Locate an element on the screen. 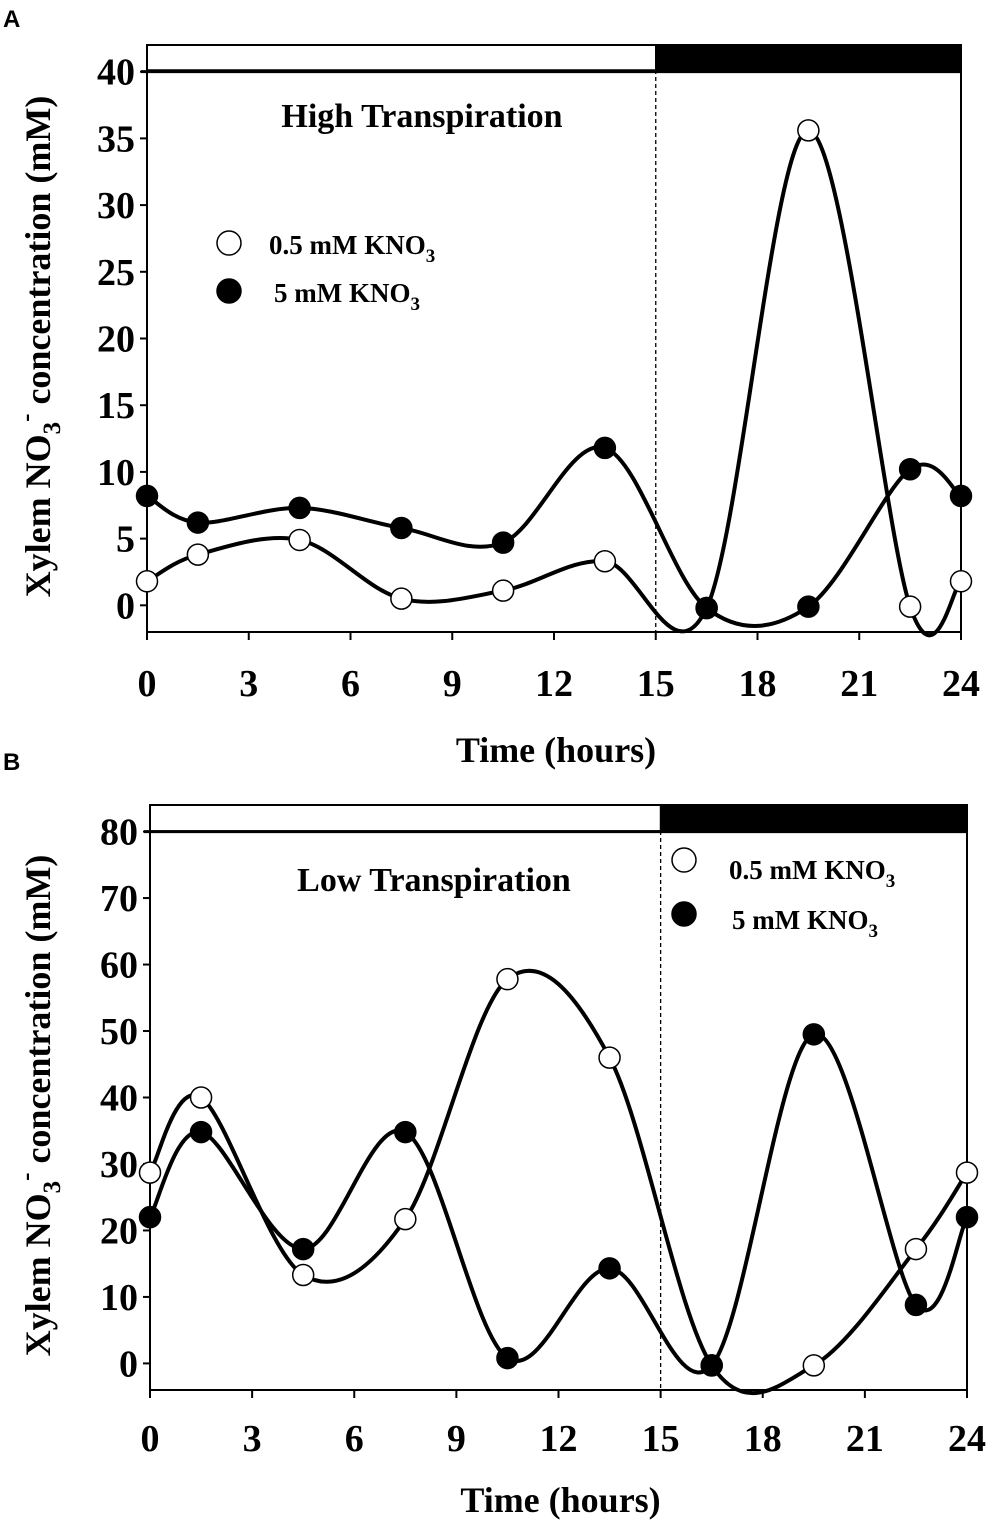  y-axis-title: Xylem NO3- concentration (mM) is located at coordinates (39, 347).